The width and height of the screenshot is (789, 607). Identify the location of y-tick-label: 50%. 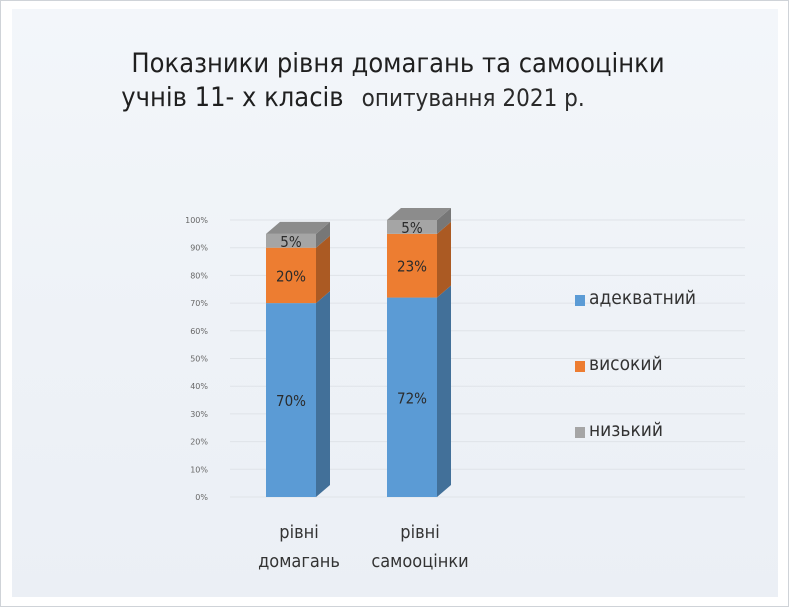
(199, 359).